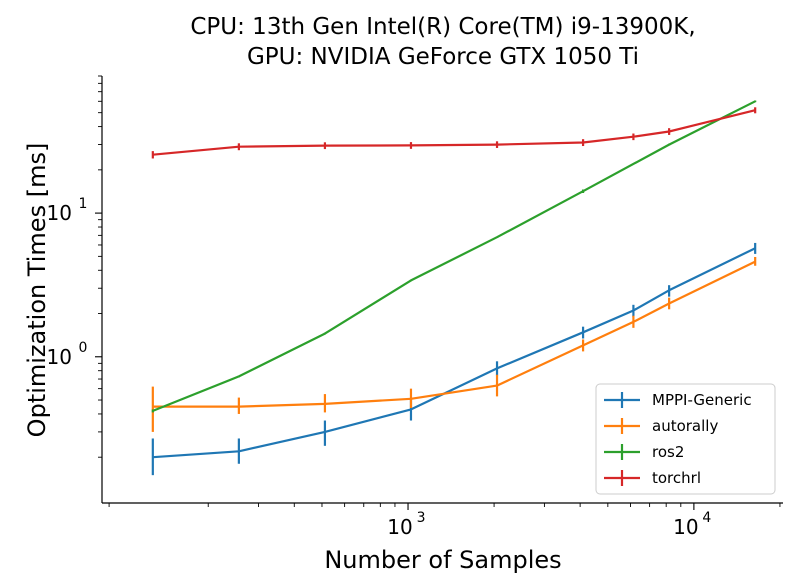 The width and height of the screenshot is (797, 587). Describe the element at coordinates (644, 452) in the screenshot. I see `legend-entry-ros2: ros2` at that location.